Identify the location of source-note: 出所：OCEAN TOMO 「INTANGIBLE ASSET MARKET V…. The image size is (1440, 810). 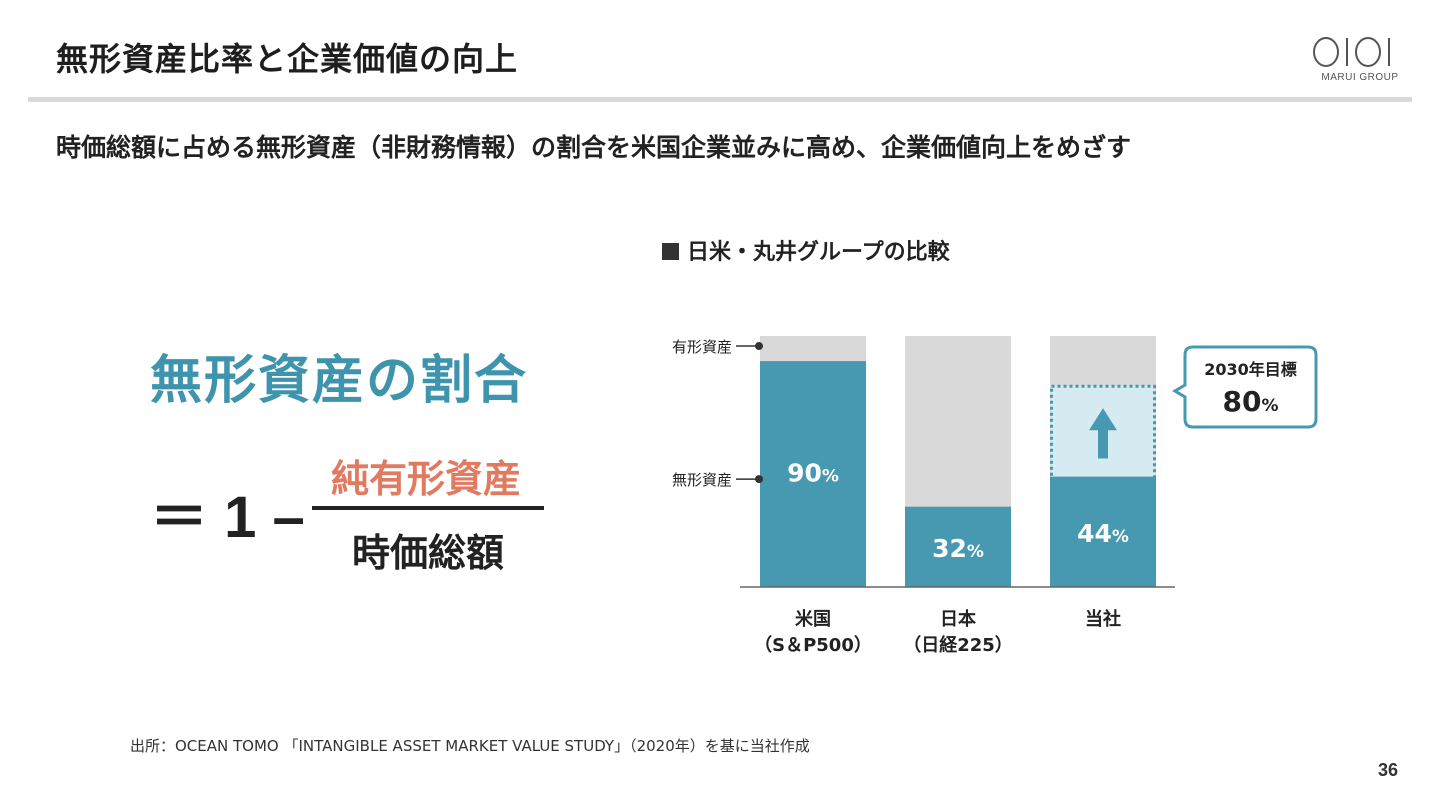
(470, 746).